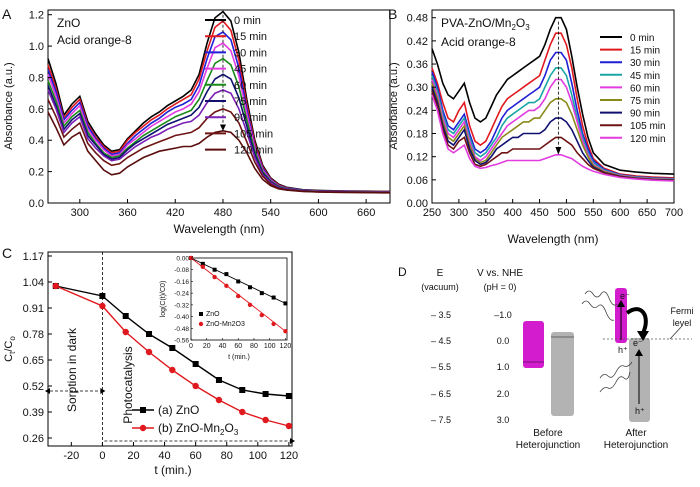 The image size is (700, 487). I want to click on panel-b-x-tick-label: 550, so click(593, 213).